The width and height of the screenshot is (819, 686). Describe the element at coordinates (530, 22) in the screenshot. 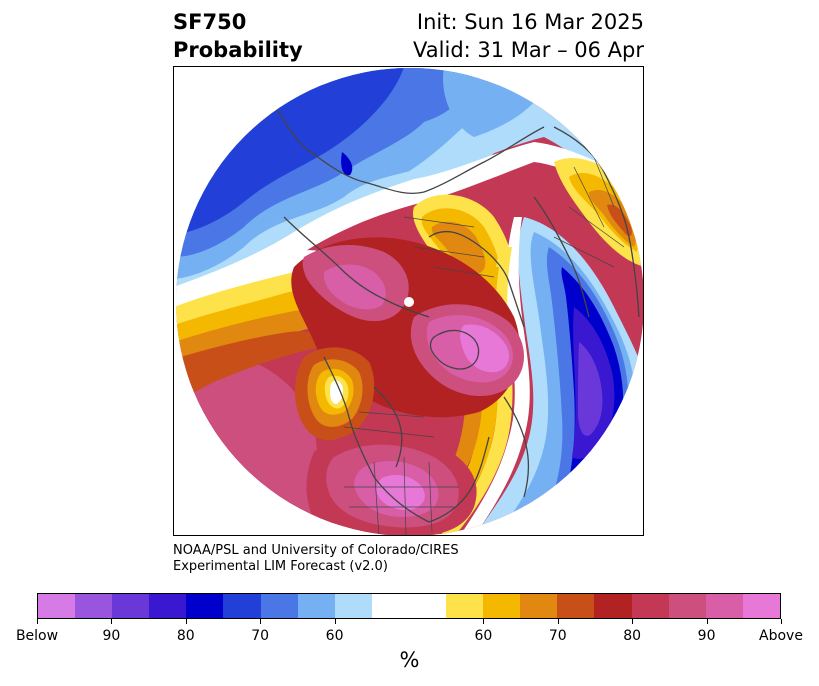

I see `init-date: Init: Sun 16 Mar 2025` at that location.